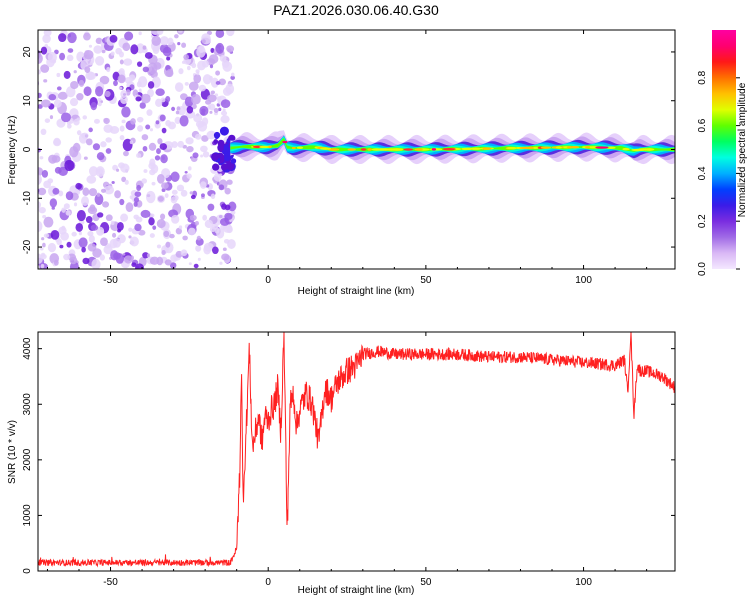 Image resolution: width=750 pixels, height=600 pixels. What do you see at coordinates (452, 144) in the screenshot?
I see `signal-band-layer` at bounding box center [452, 144].